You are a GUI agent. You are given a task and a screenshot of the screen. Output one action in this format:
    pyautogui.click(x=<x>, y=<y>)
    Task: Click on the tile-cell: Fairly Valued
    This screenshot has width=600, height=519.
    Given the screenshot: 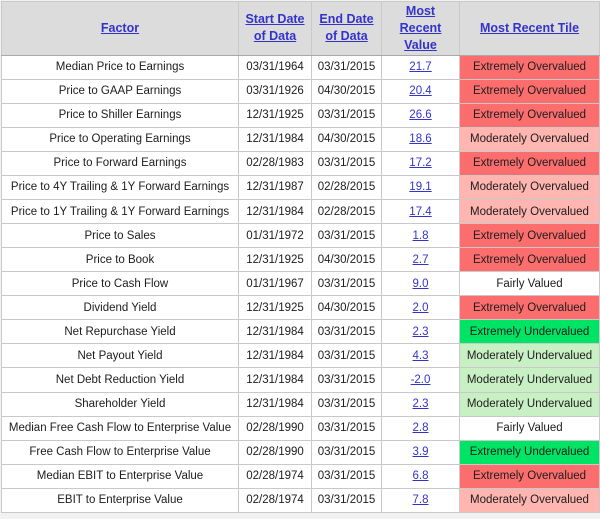 What is the action you would take?
    pyautogui.click(x=529, y=284)
    